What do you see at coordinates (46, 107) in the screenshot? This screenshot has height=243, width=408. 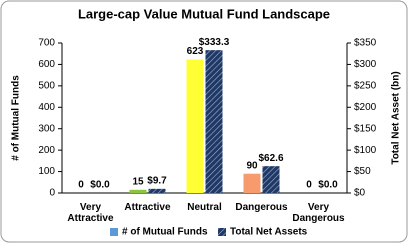 I see `y-tick-label: 400` at bounding box center [46, 107].